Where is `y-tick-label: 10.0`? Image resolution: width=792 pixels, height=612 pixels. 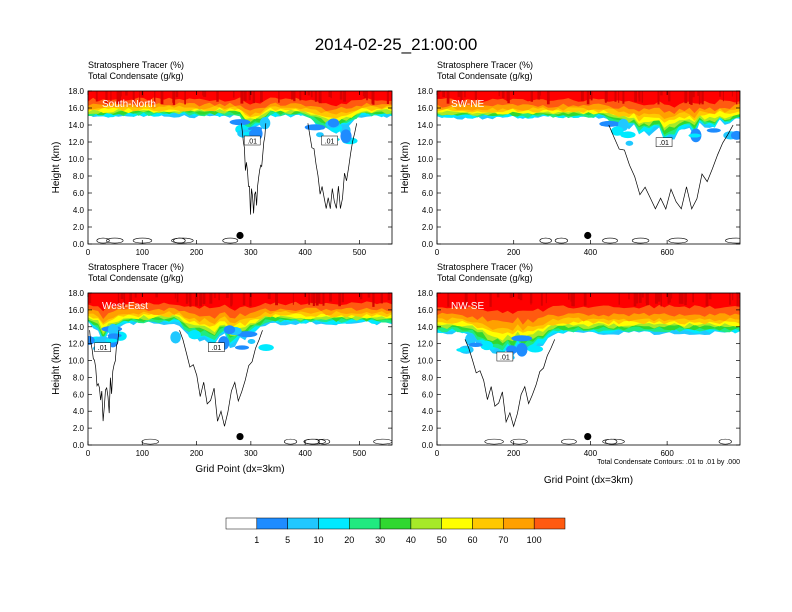 y-tick-label: 10.0 is located at coordinates (425, 361).